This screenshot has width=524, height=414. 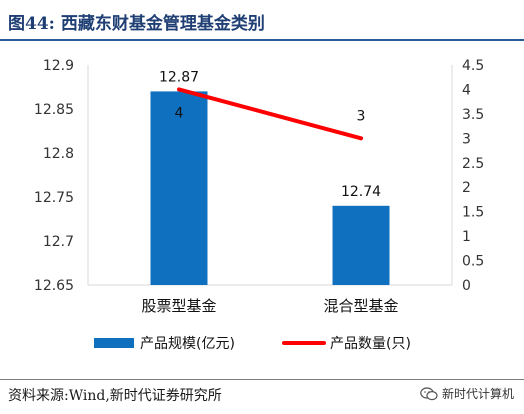 I want to click on right-tick-label: 2, so click(x=466, y=188).